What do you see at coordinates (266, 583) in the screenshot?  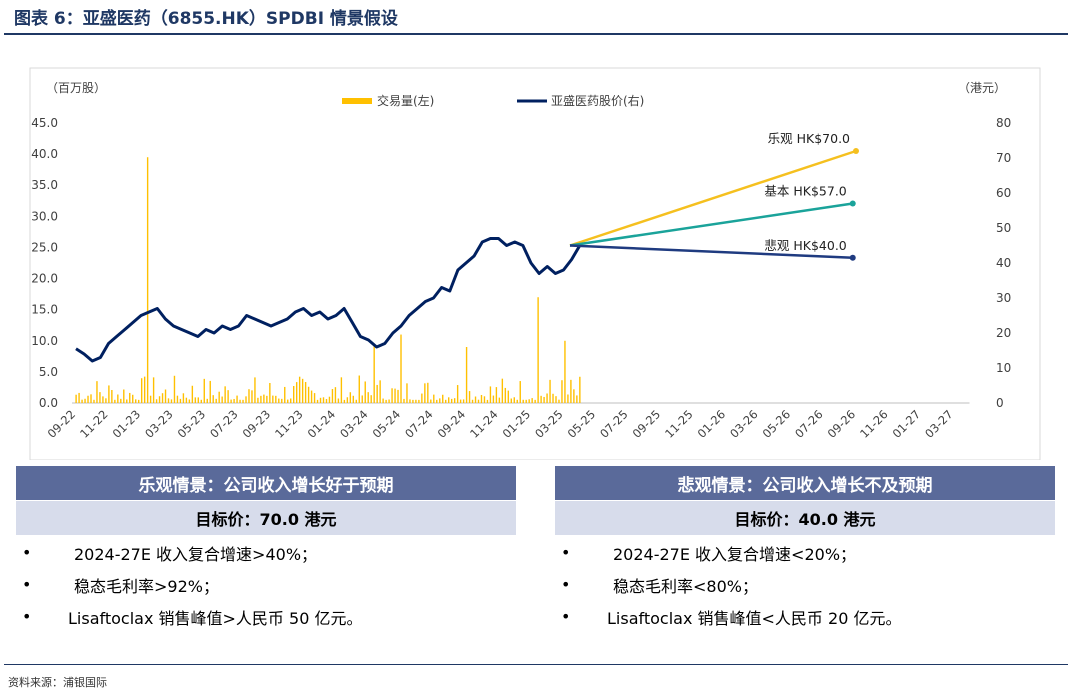 I see `bull-bullet: • 稳态毛利率>92%；` at bounding box center [266, 583].